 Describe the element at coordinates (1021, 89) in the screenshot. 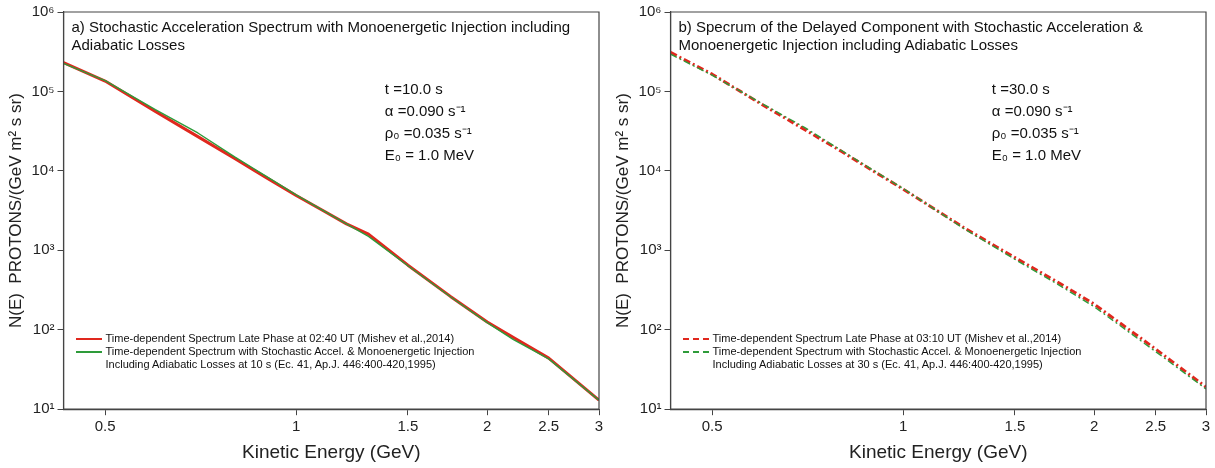

I see `annotation: t =30.0 s` at that location.